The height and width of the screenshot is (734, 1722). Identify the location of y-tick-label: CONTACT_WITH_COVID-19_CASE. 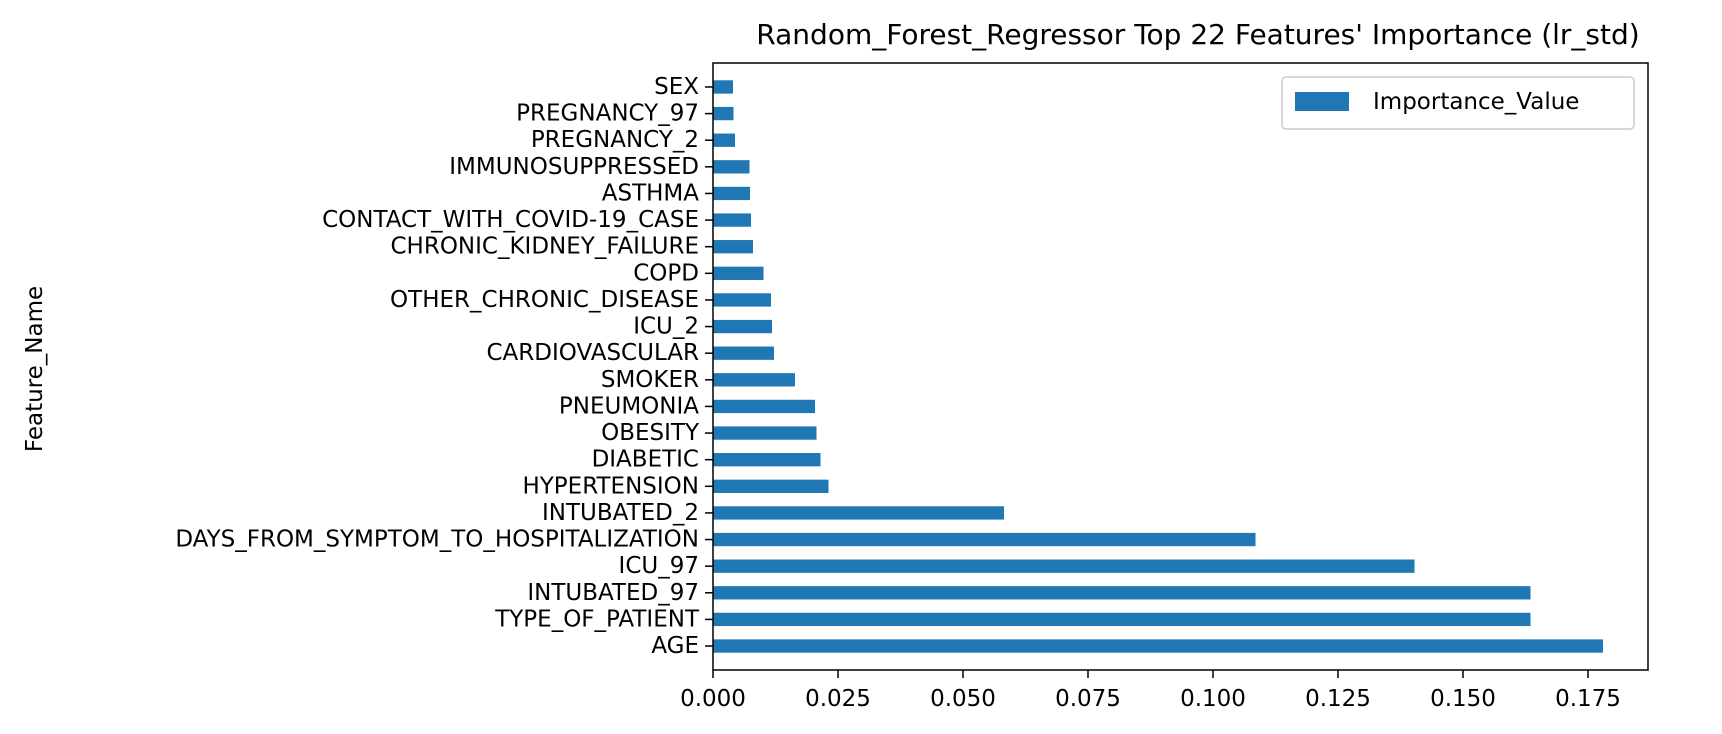
(510, 220).